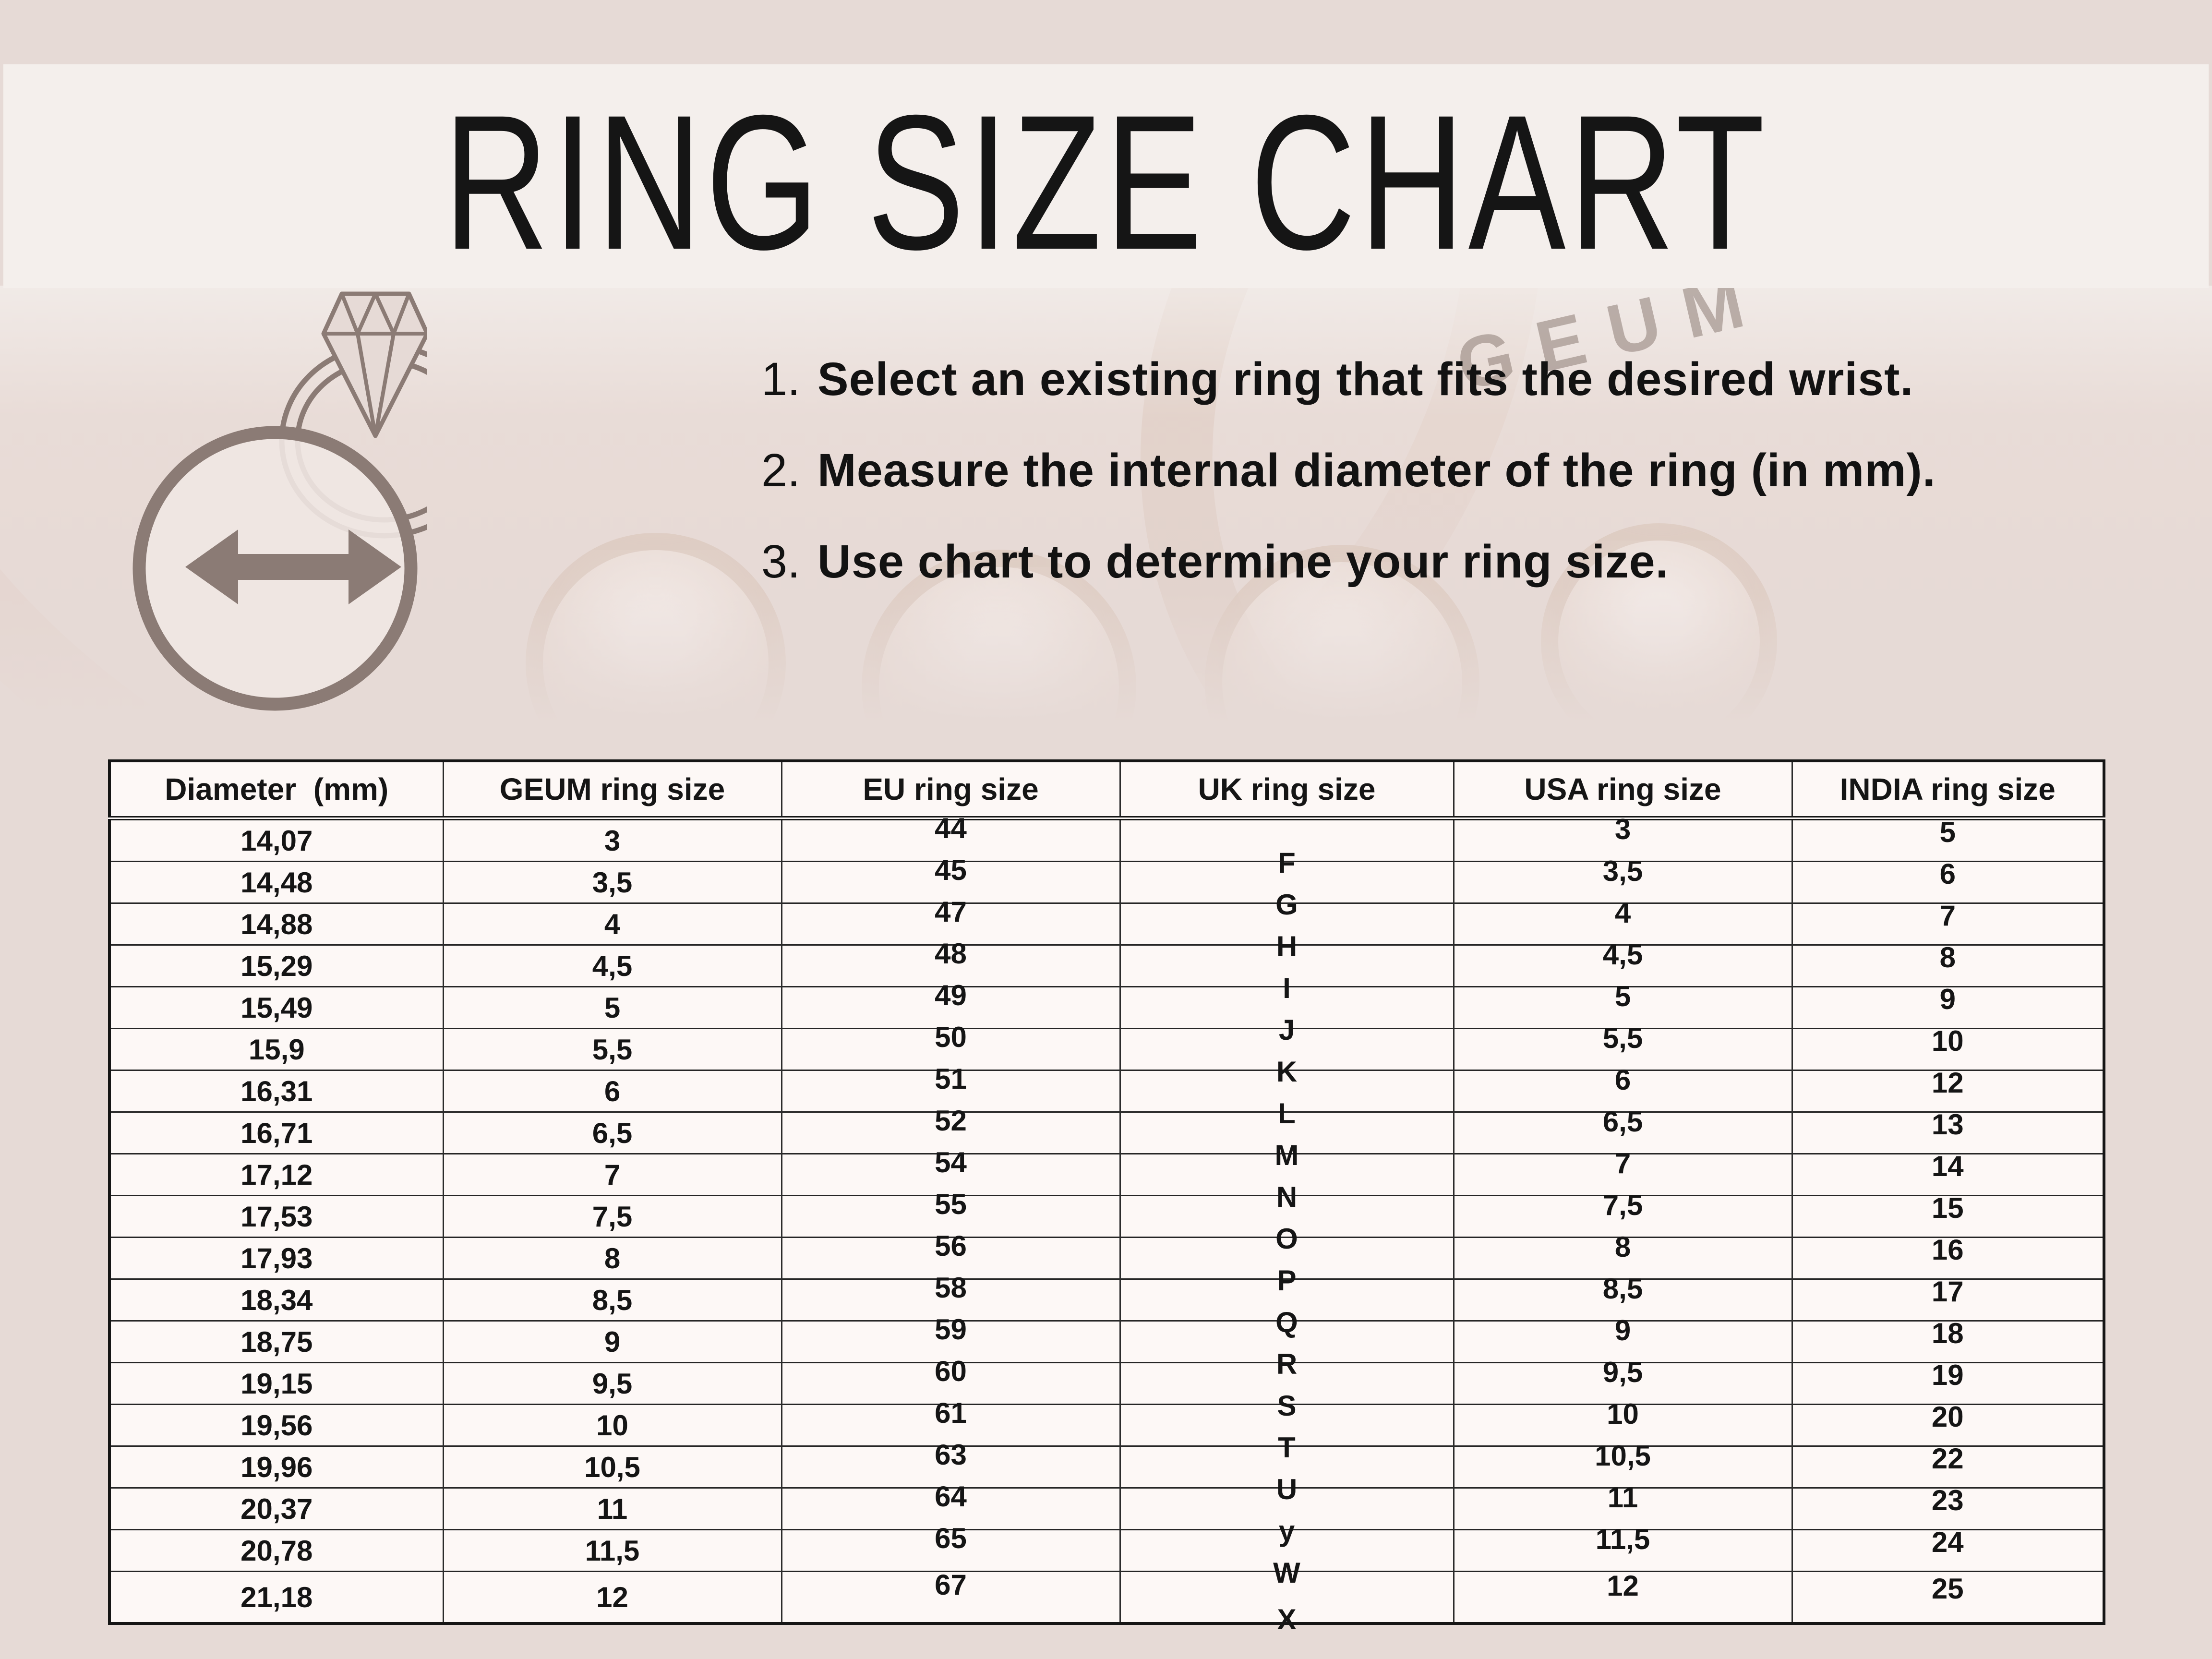 This screenshot has width=2212, height=1659. What do you see at coordinates (780, 470) in the screenshot?
I see `instruction-number: 2.` at bounding box center [780, 470].